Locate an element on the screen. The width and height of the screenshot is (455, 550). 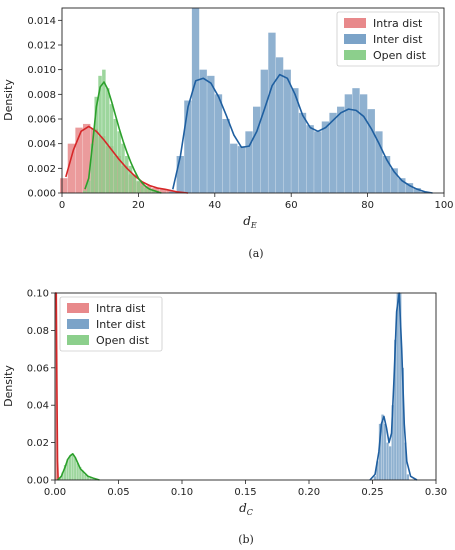
kde-line-open is located at coordinates (78, 467).